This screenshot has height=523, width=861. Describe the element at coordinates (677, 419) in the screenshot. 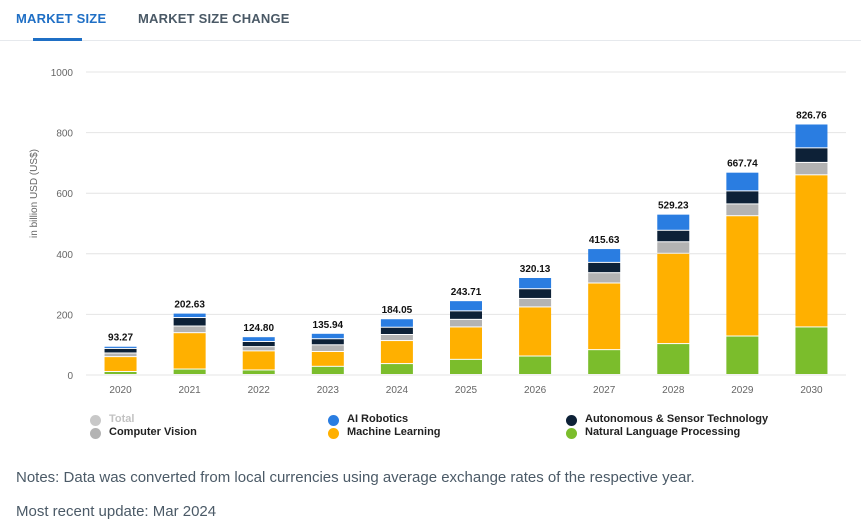

I see `legend-label: Autonomous & Sensor Technology` at that location.